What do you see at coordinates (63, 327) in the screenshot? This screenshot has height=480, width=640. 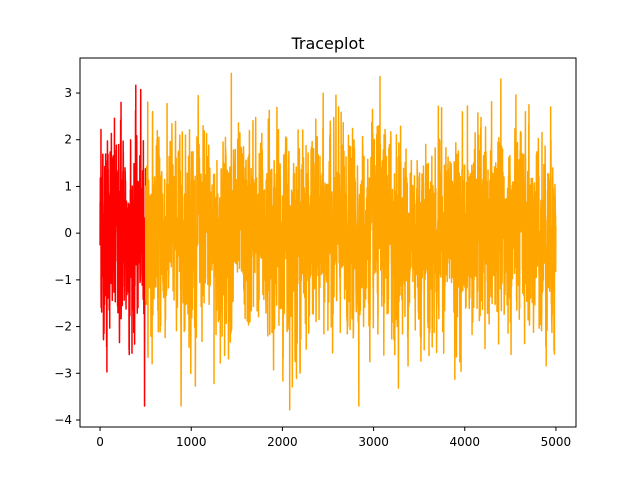 I see `y-tick-label: −2` at bounding box center [63, 327].